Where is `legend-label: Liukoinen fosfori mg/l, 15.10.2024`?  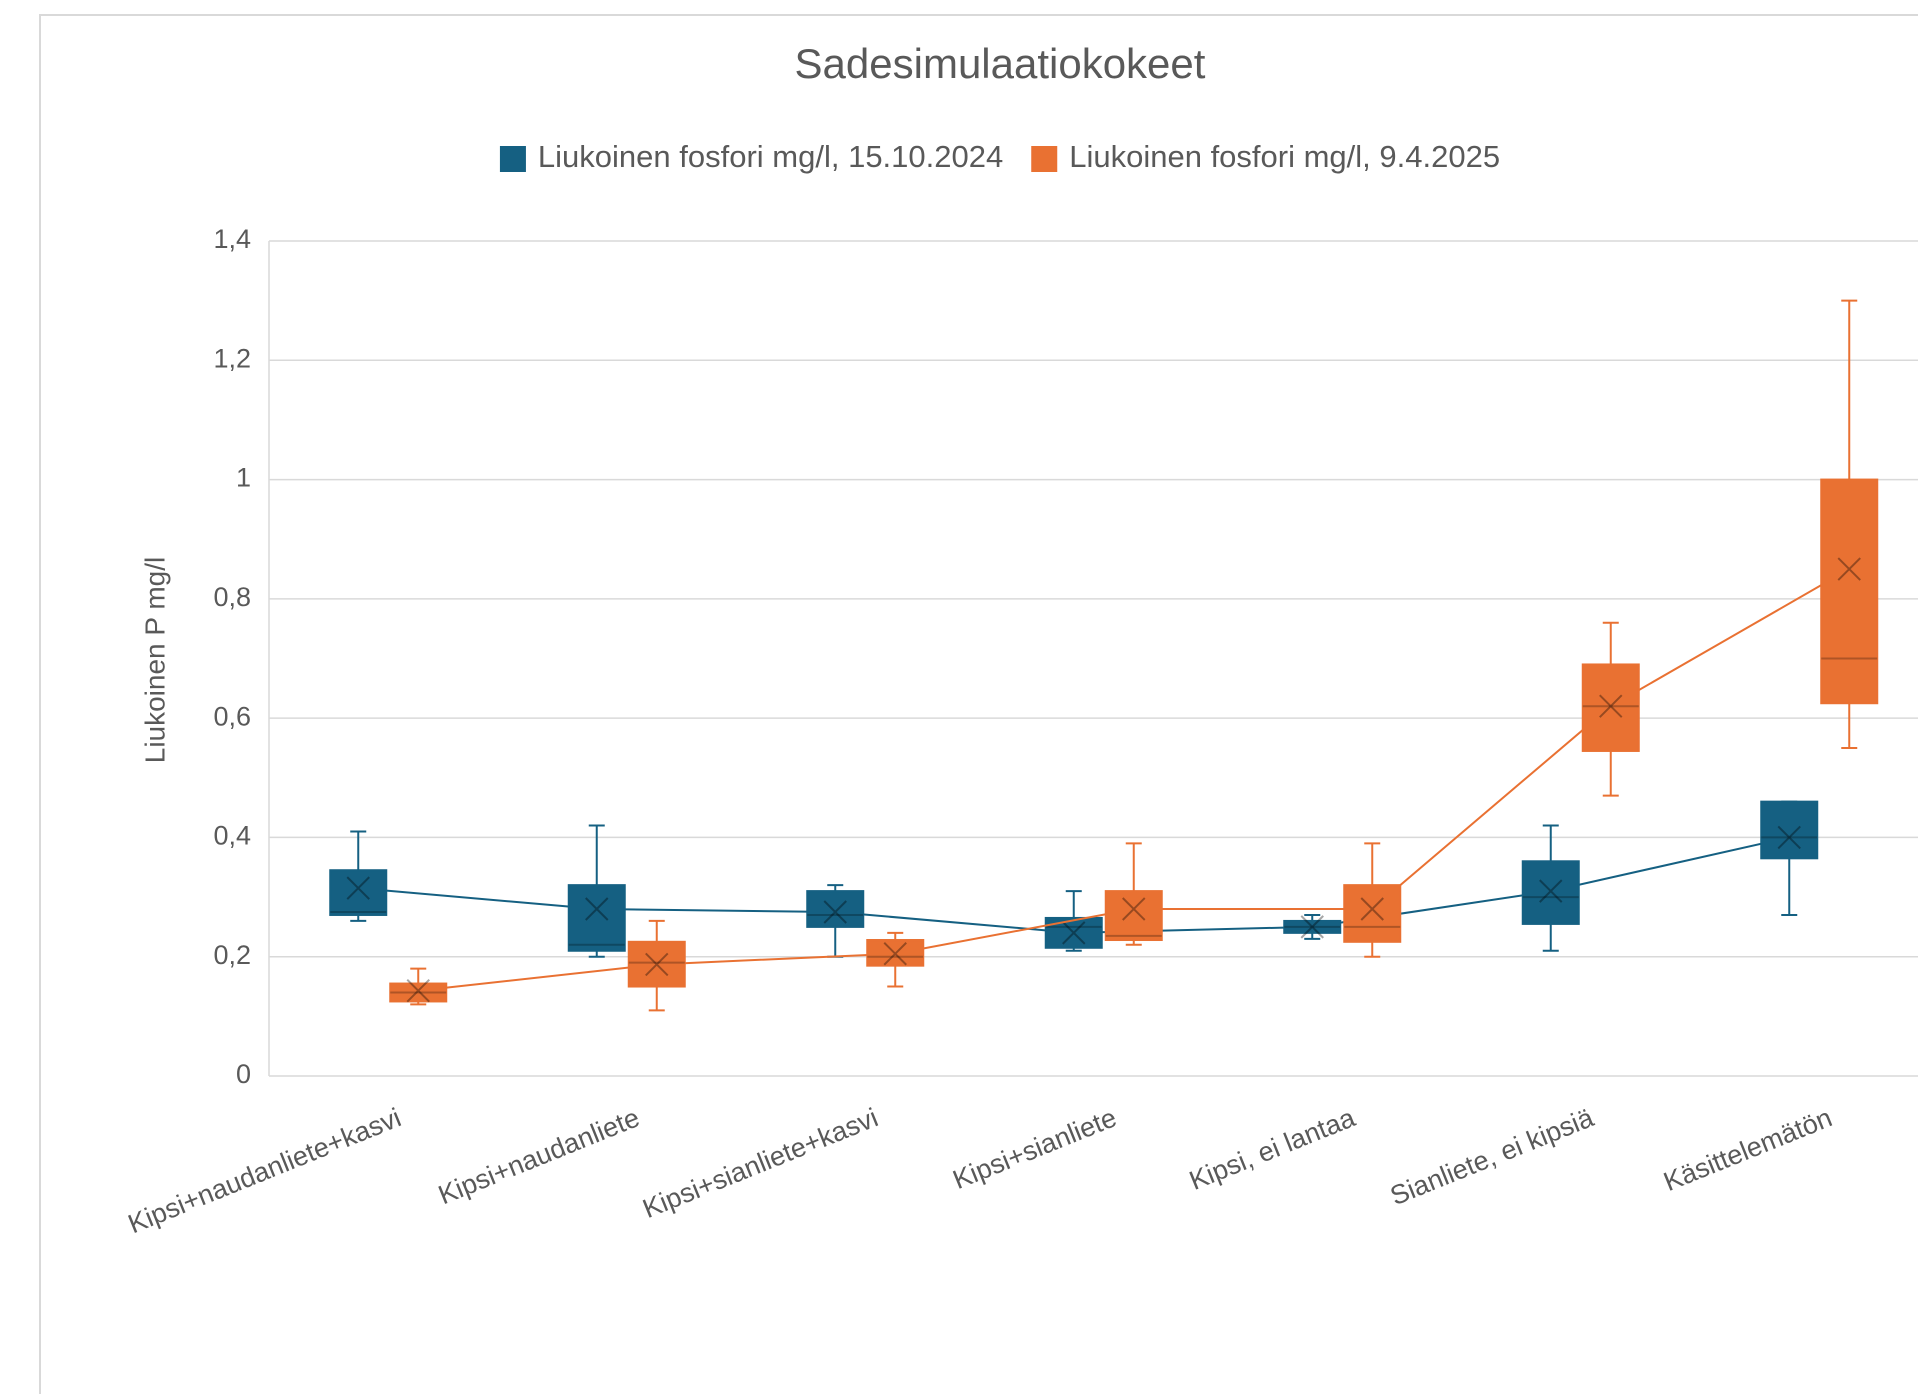
legend-label: Liukoinen fosfori mg/l, 15.10.2024 is located at coordinates (770, 156).